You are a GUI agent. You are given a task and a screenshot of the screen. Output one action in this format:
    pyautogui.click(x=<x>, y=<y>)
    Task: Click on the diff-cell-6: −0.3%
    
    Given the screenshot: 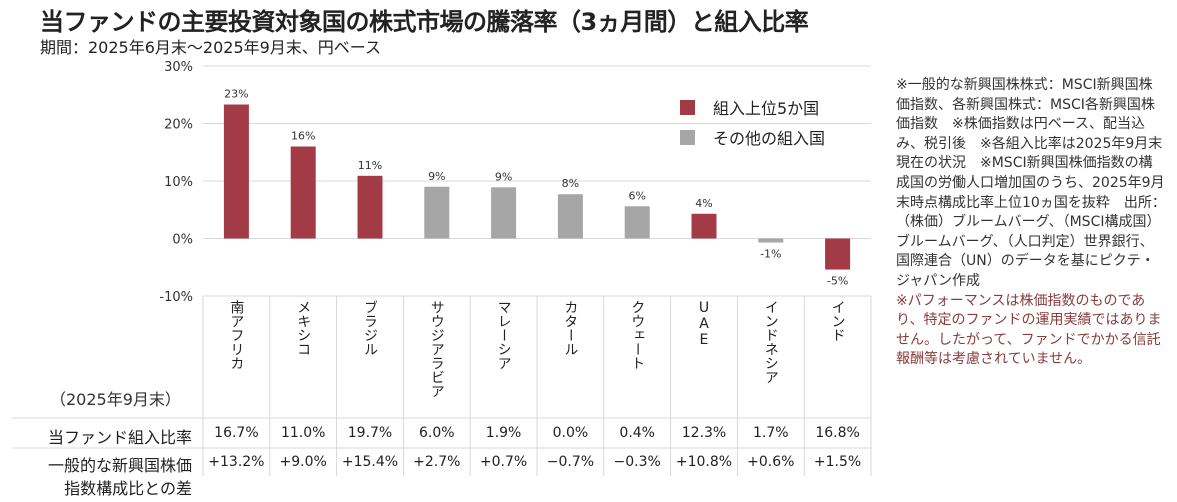 What is the action you would take?
    pyautogui.click(x=637, y=462)
    